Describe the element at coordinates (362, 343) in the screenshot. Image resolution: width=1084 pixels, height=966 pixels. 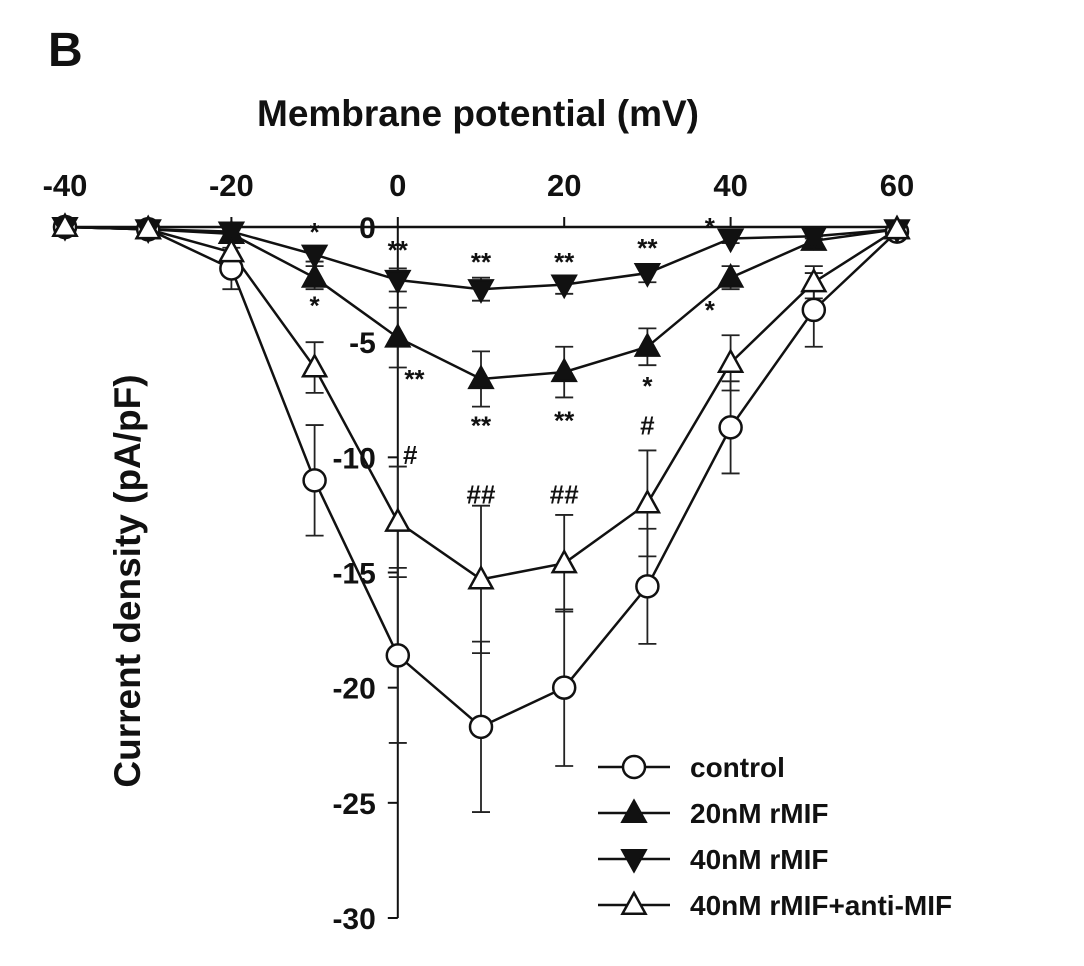
I see `y-tick-label: -5` at that location.